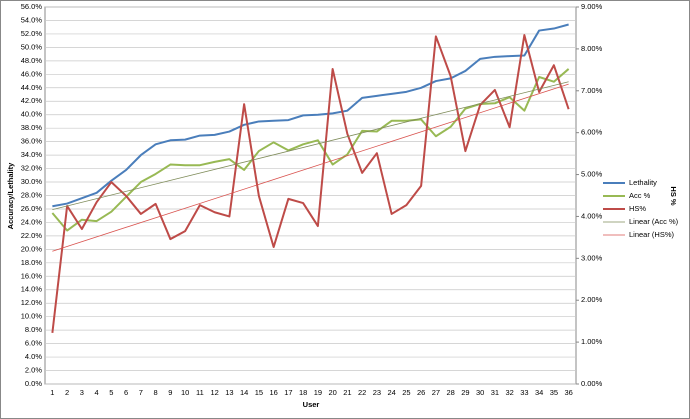 The image size is (690, 419). I want to click on y-tick-label: 8.0%, so click(33, 329).